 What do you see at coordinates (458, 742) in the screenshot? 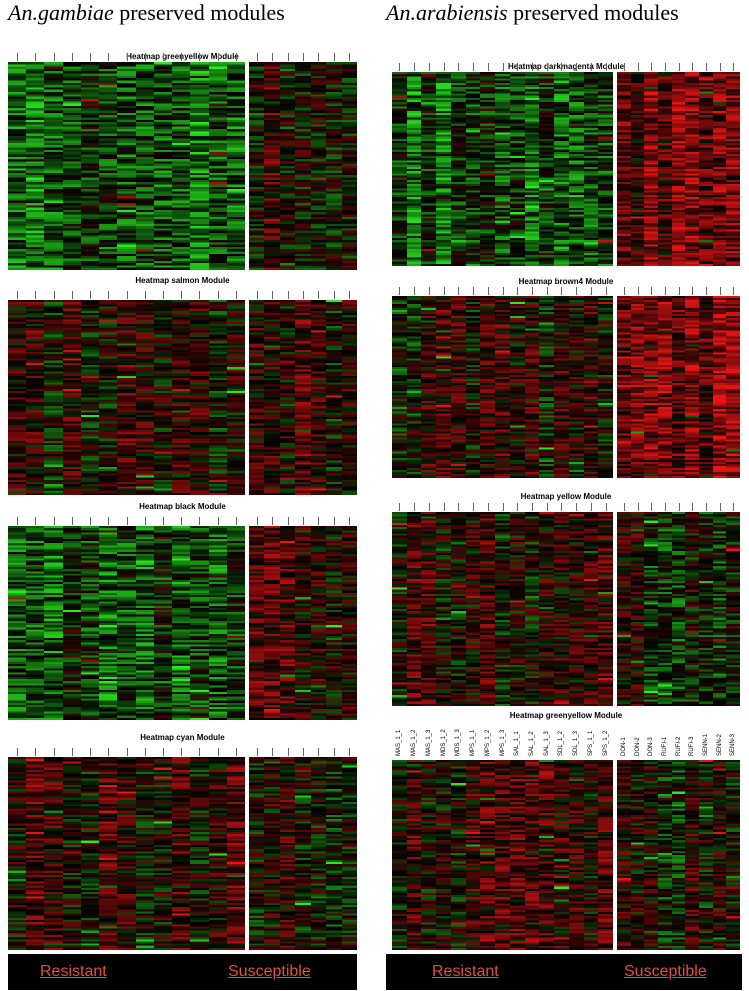
I see `column-label: MDS_1_3` at bounding box center [458, 742].